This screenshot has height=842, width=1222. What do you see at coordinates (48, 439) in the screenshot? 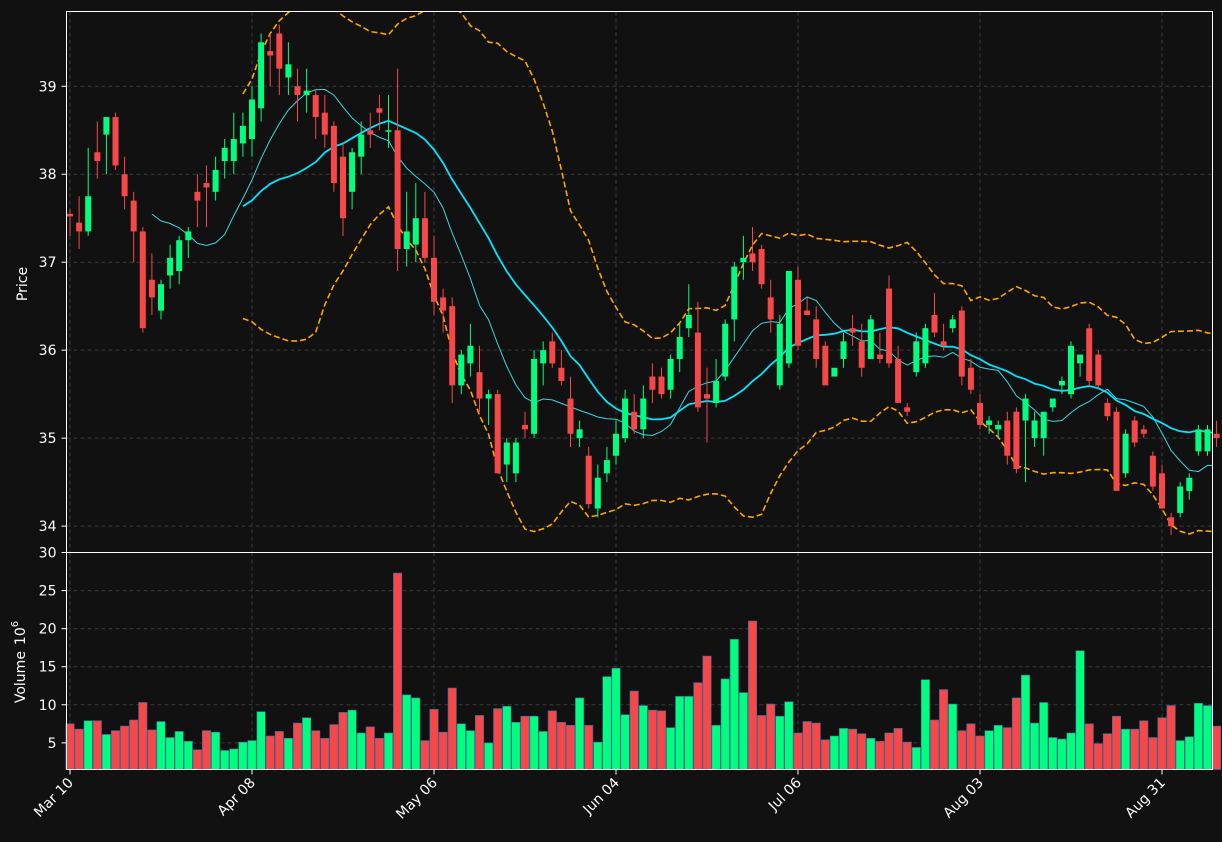
I see `price-tick-label: 35` at bounding box center [48, 439].